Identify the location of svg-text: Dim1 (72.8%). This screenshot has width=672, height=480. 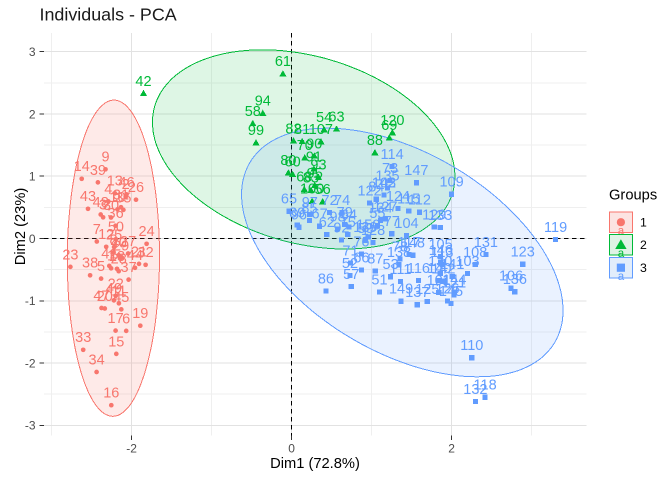
(315, 464).